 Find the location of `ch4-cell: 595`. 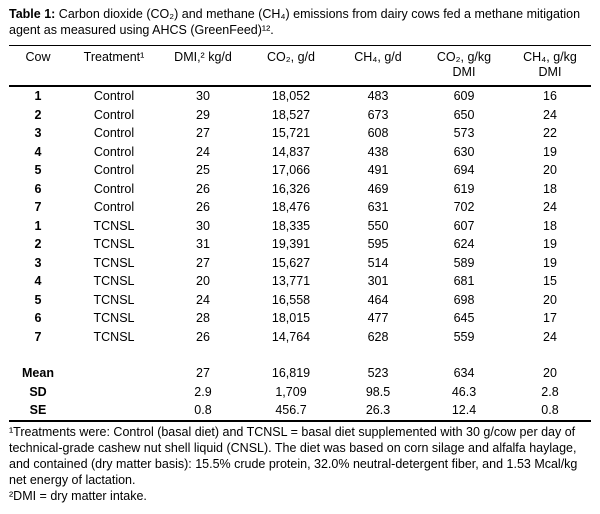

ch4-cell: 595 is located at coordinates (378, 244).